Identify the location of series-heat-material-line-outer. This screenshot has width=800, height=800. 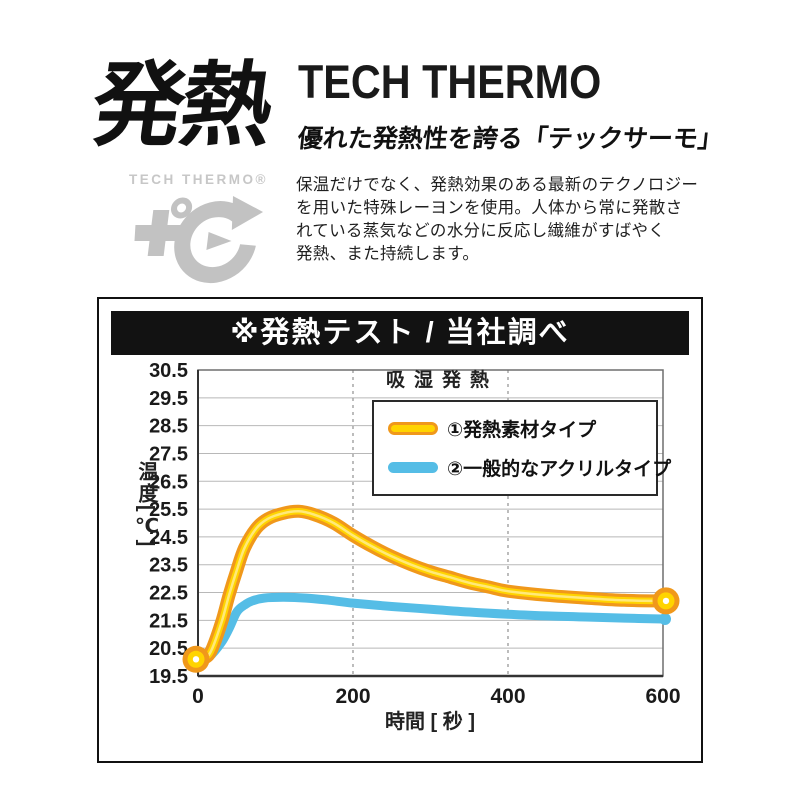
(430, 585).